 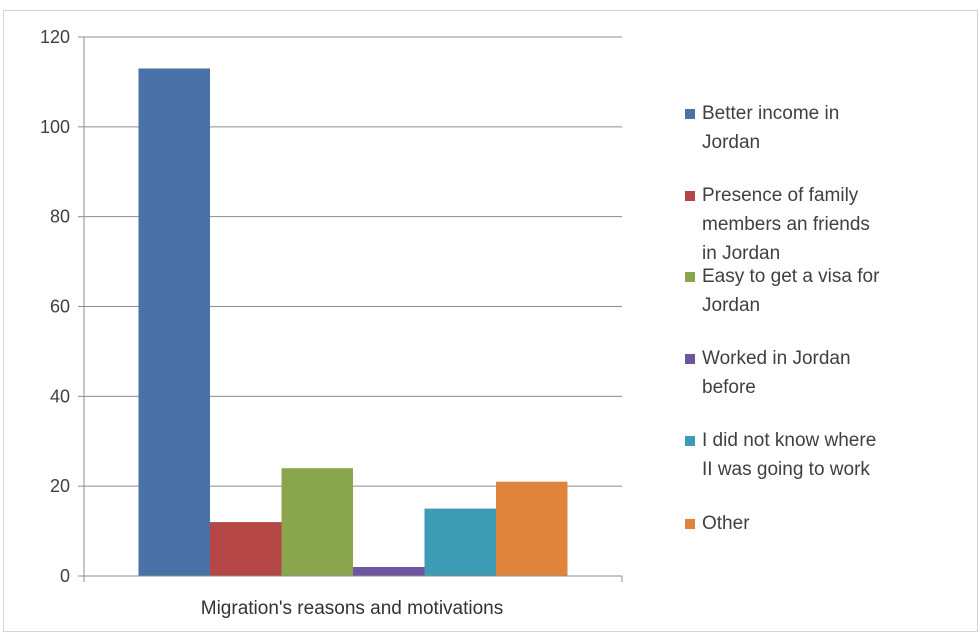 What do you see at coordinates (726, 523) in the screenshot?
I see `legend-label: Other` at bounding box center [726, 523].